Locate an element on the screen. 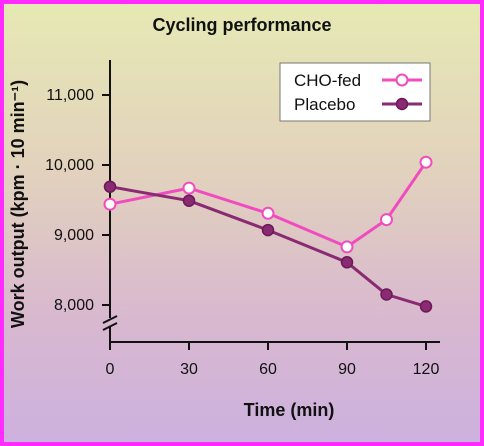 The width and height of the screenshot is (484, 446). y-tick-label: 11,000 is located at coordinates (70, 95).